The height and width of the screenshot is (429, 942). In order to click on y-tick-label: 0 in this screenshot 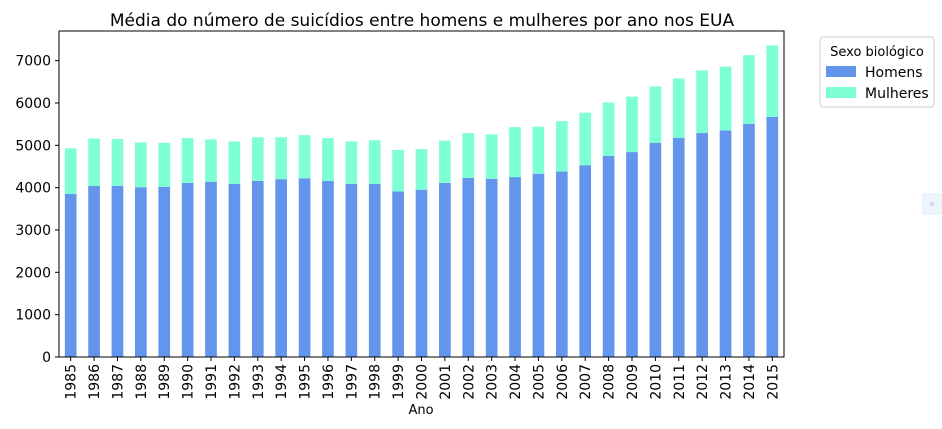, I will do `click(46, 358)`.